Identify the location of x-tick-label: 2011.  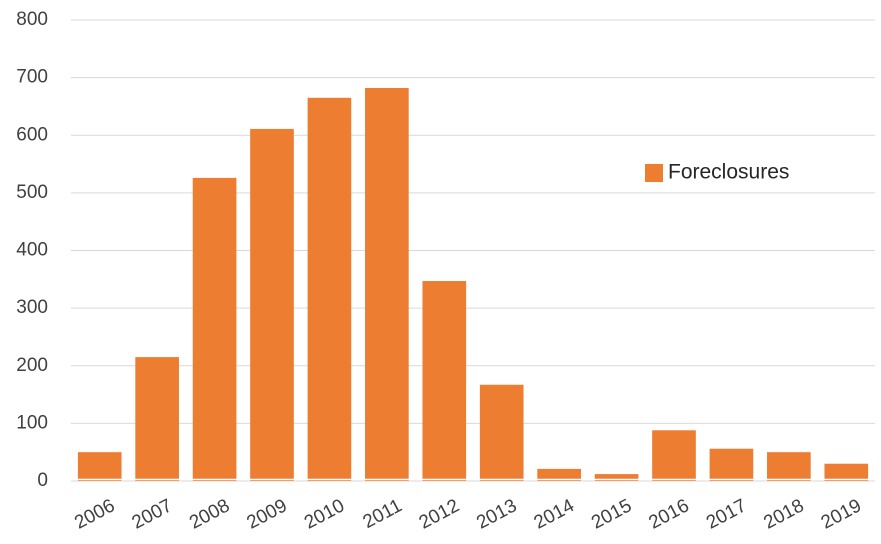
(383, 514).